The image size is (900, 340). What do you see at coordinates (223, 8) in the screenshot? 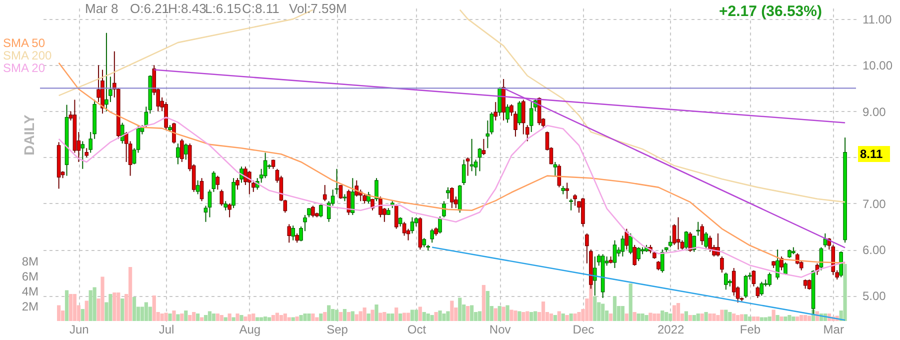
I see `annotation: L:6.15` at bounding box center [223, 8].